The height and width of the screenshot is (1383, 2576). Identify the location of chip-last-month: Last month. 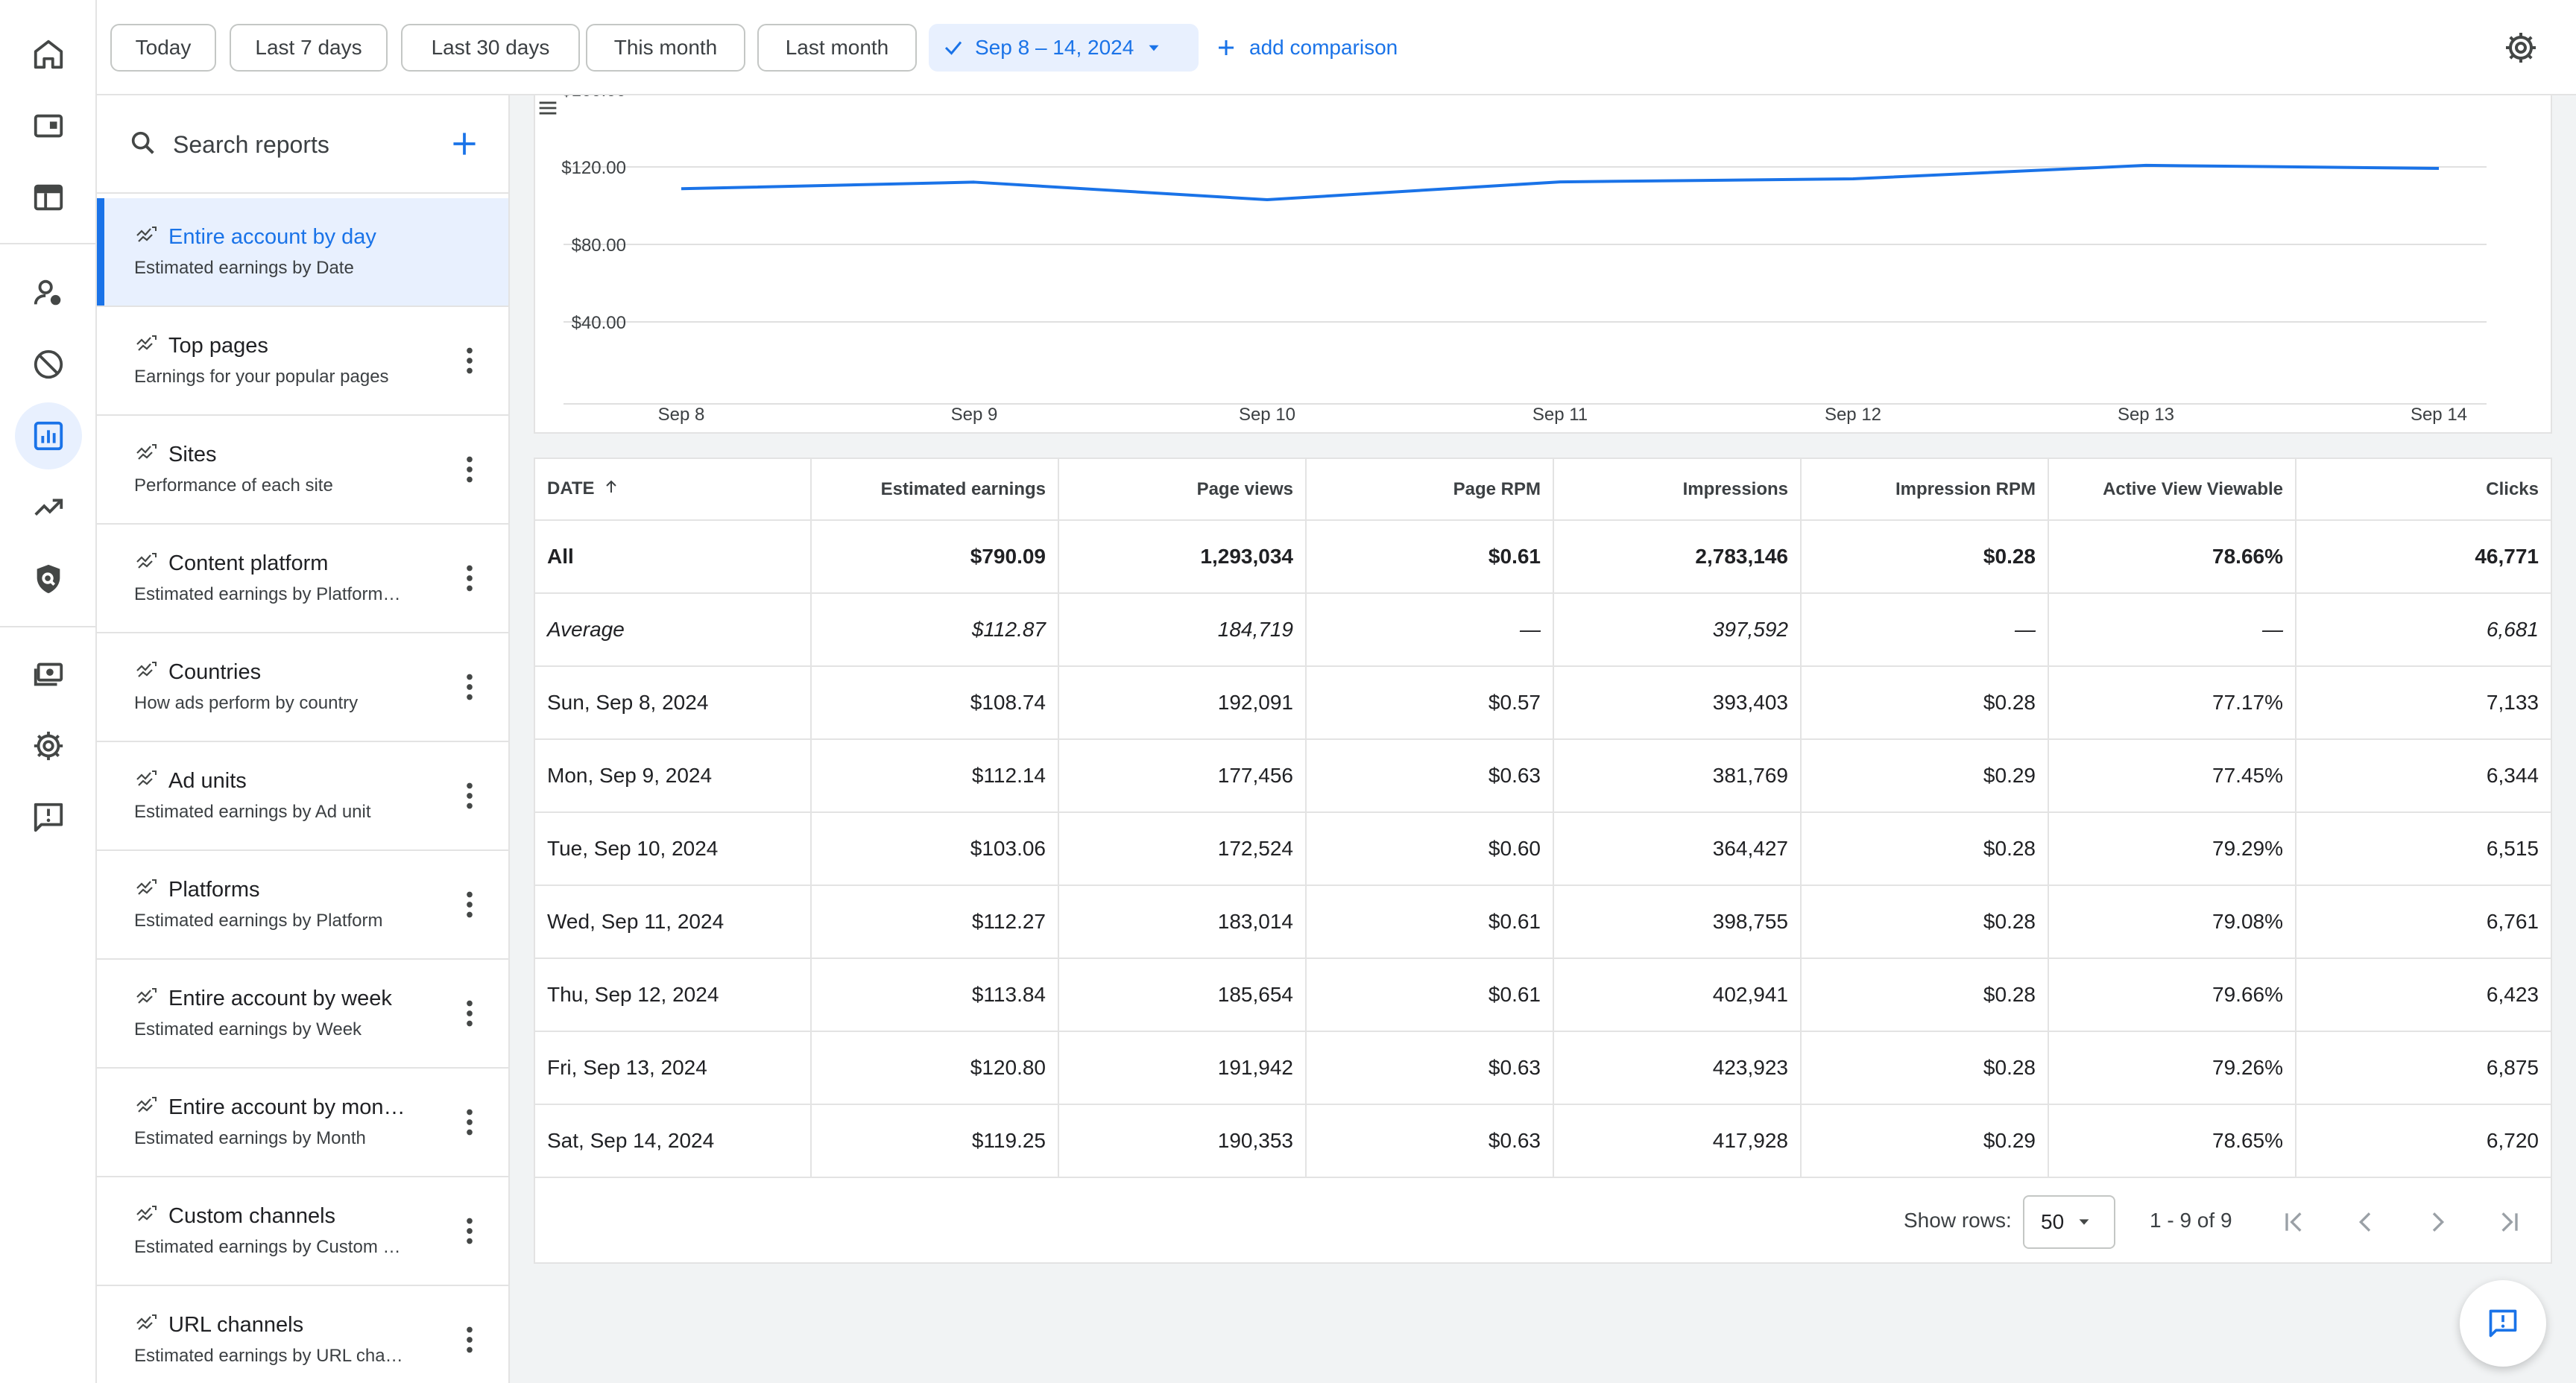
(837, 48).